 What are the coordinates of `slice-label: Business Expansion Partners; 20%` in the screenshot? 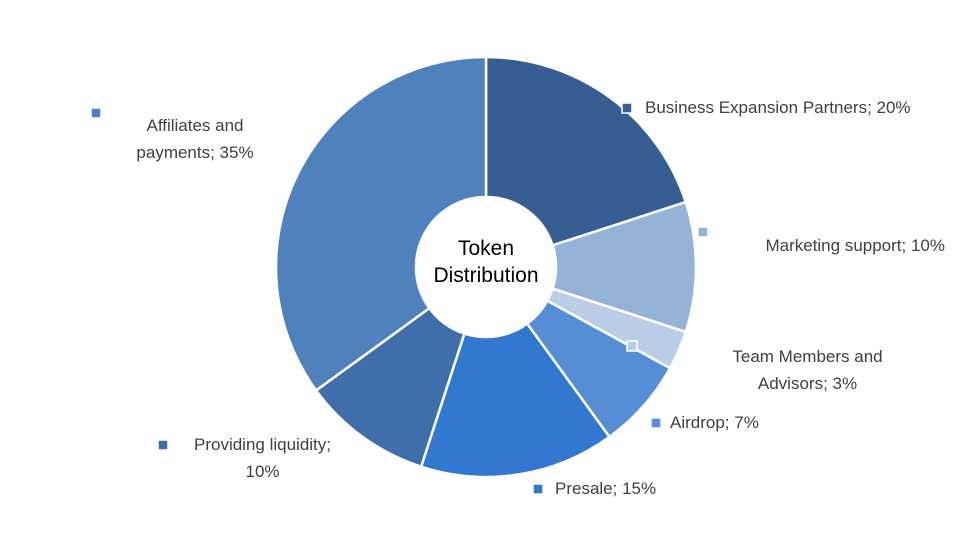 It's located at (778, 107).